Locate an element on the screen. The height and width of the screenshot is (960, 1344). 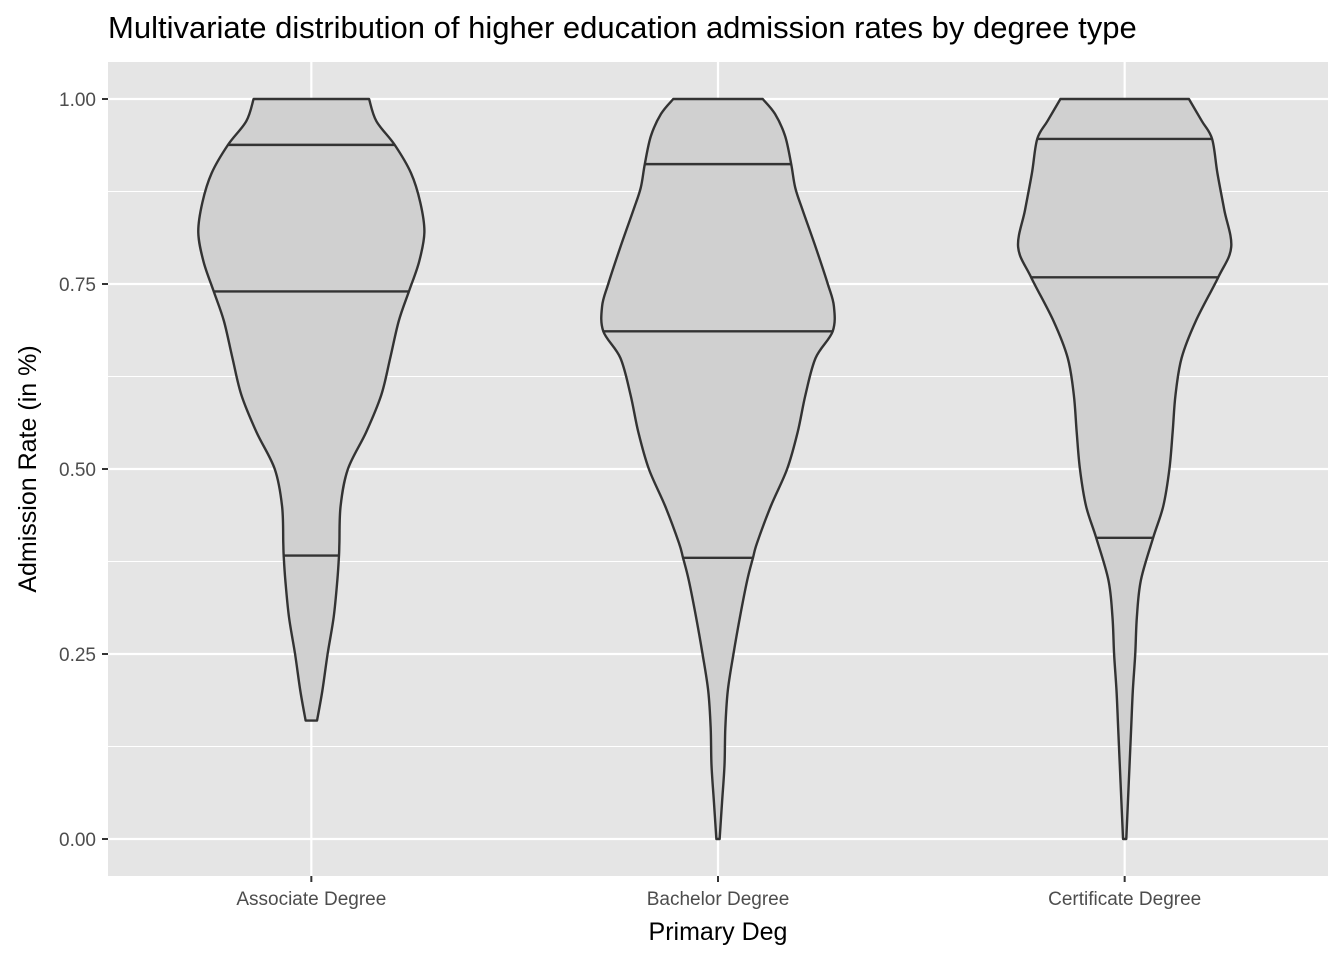
x-axis-title: Primary Deg is located at coordinates (718, 932).